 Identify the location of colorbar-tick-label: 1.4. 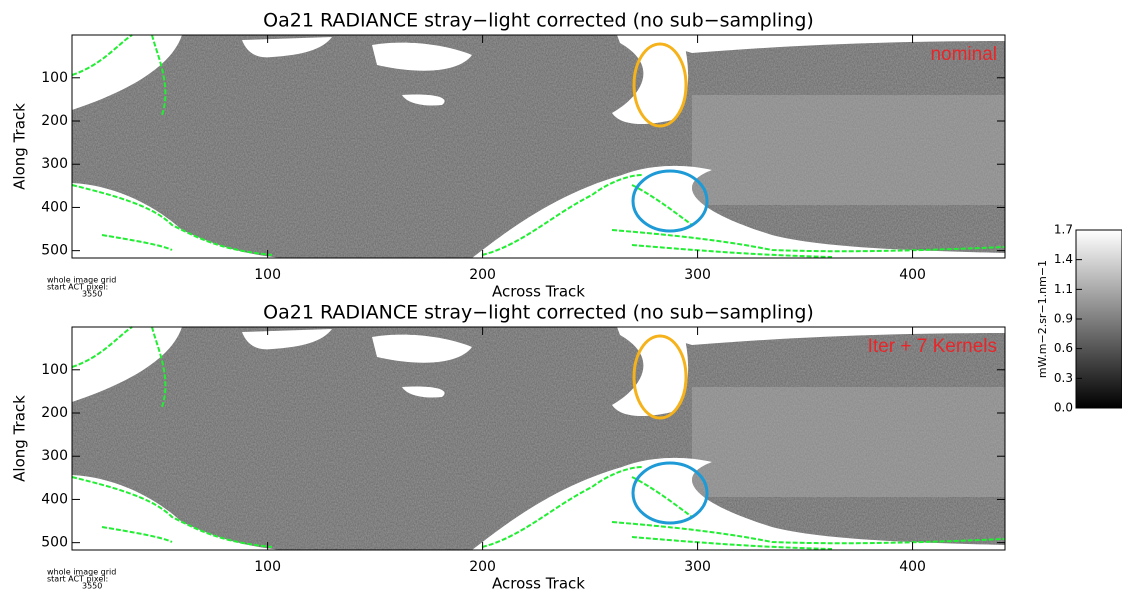
(1063, 259).